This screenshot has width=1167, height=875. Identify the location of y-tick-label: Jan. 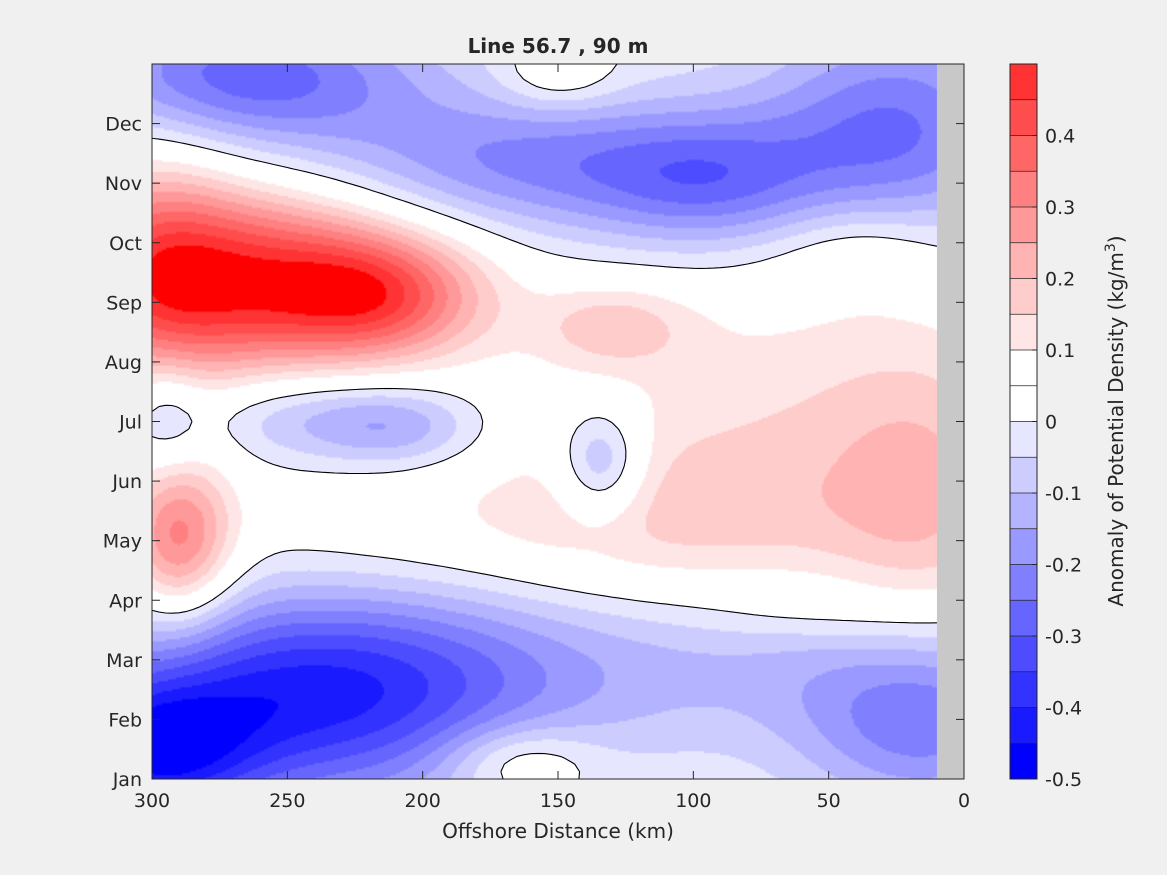
(127, 780).